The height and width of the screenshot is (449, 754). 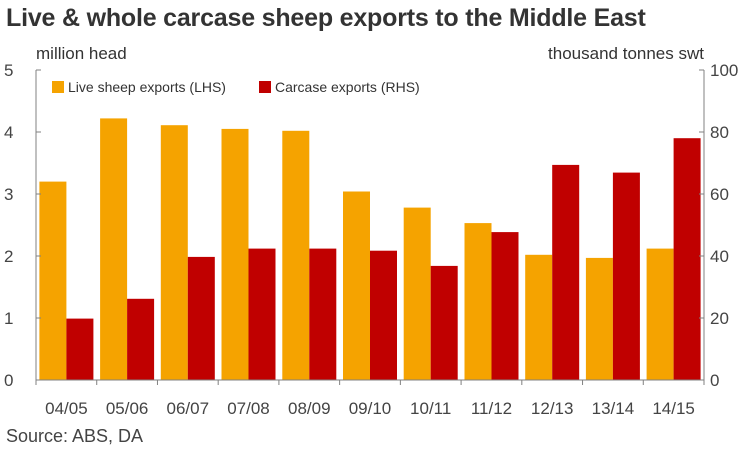 I want to click on left-tick-label: 4, so click(x=8, y=132).